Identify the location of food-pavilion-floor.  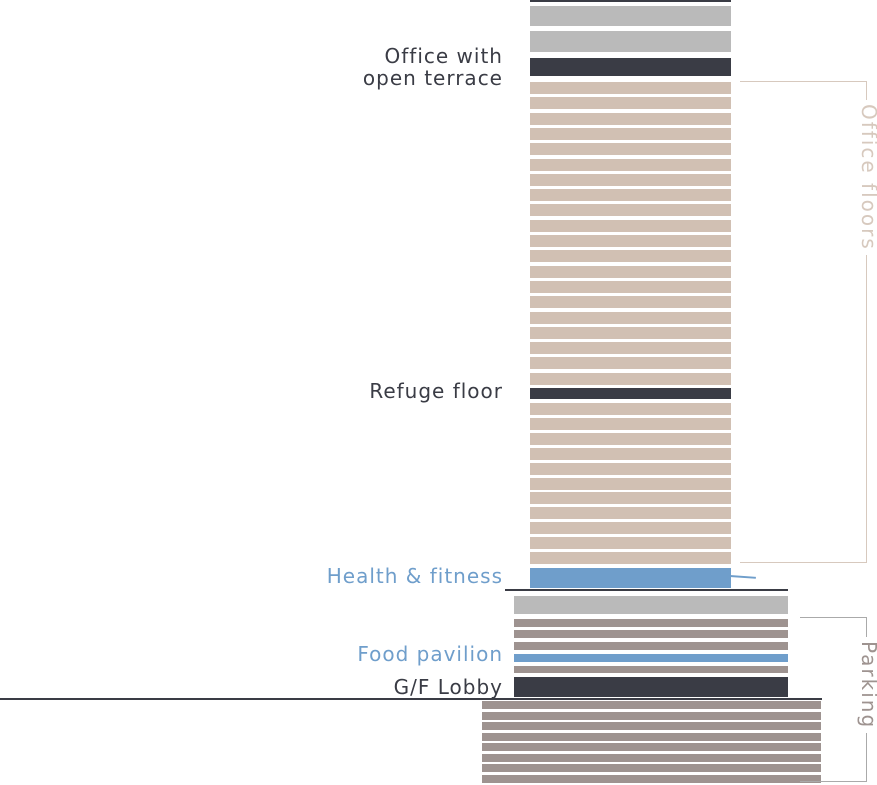
(651, 658).